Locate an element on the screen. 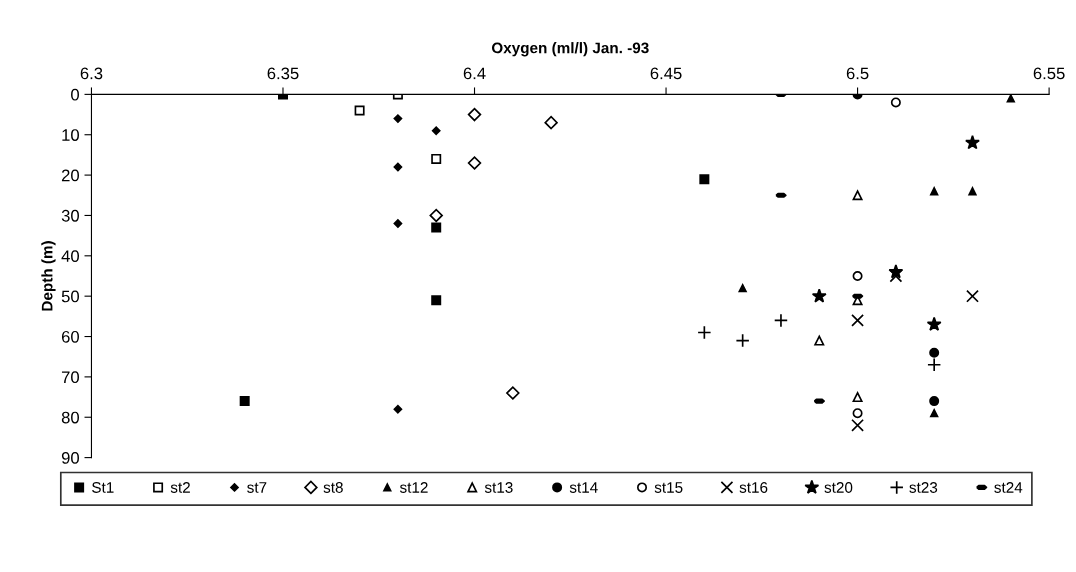  y-axis-title: Depth (m) is located at coordinates (48, 276).